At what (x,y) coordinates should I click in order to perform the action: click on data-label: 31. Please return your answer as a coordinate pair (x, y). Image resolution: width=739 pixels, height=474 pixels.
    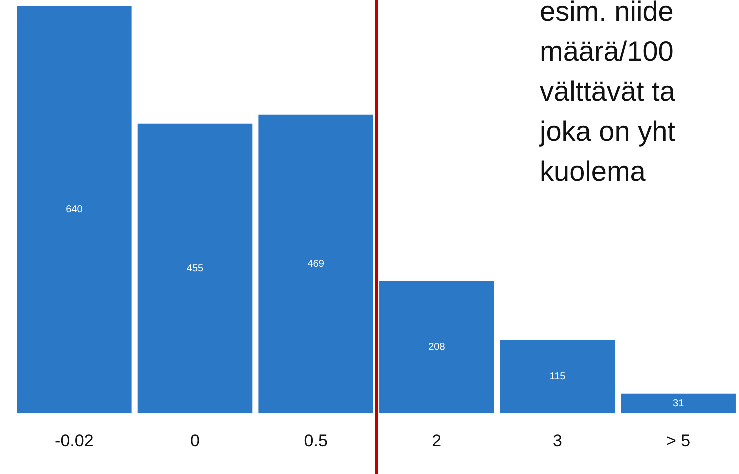
    Looking at the image, I should click on (679, 404).